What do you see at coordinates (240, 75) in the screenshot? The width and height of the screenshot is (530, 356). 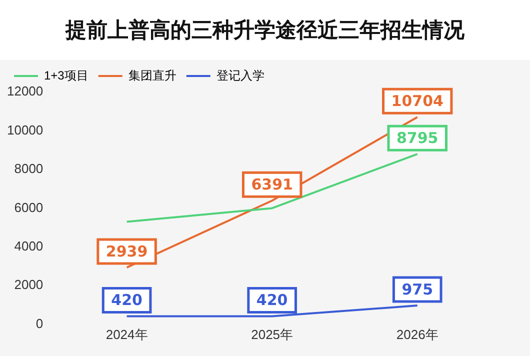 I see `legend-label: 登记入学` at bounding box center [240, 75].